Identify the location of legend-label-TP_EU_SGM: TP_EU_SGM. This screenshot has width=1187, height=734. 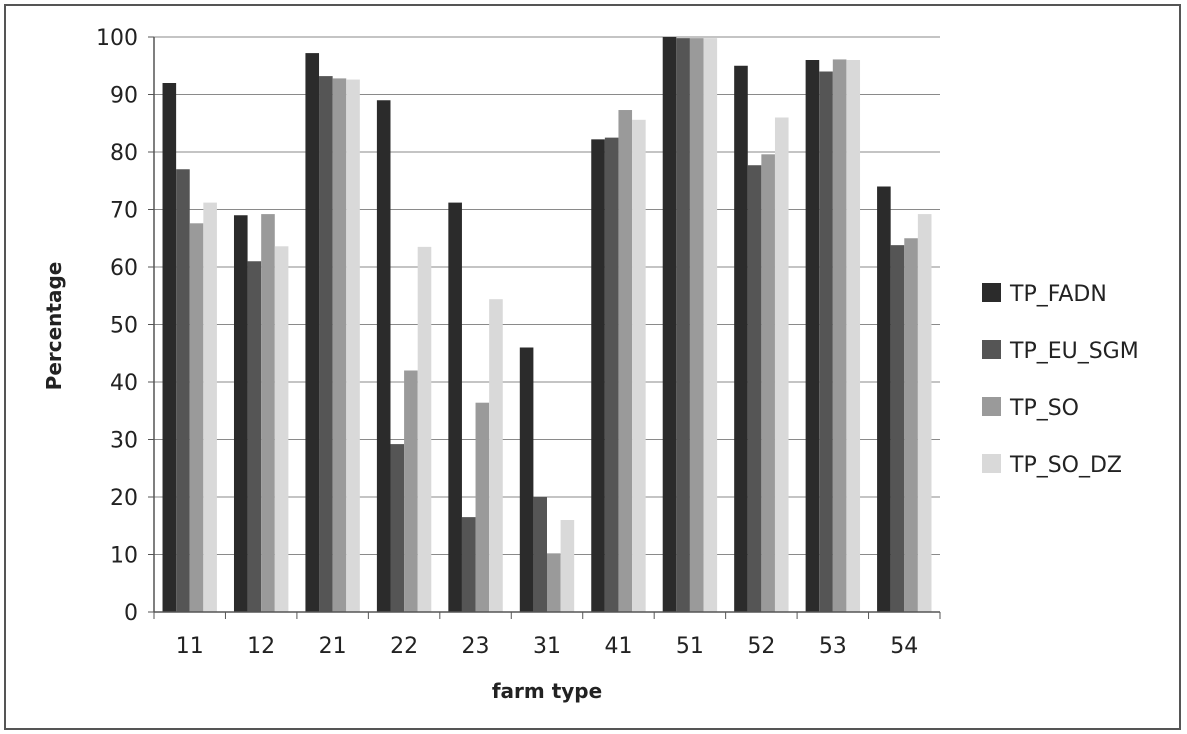
(1074, 351).